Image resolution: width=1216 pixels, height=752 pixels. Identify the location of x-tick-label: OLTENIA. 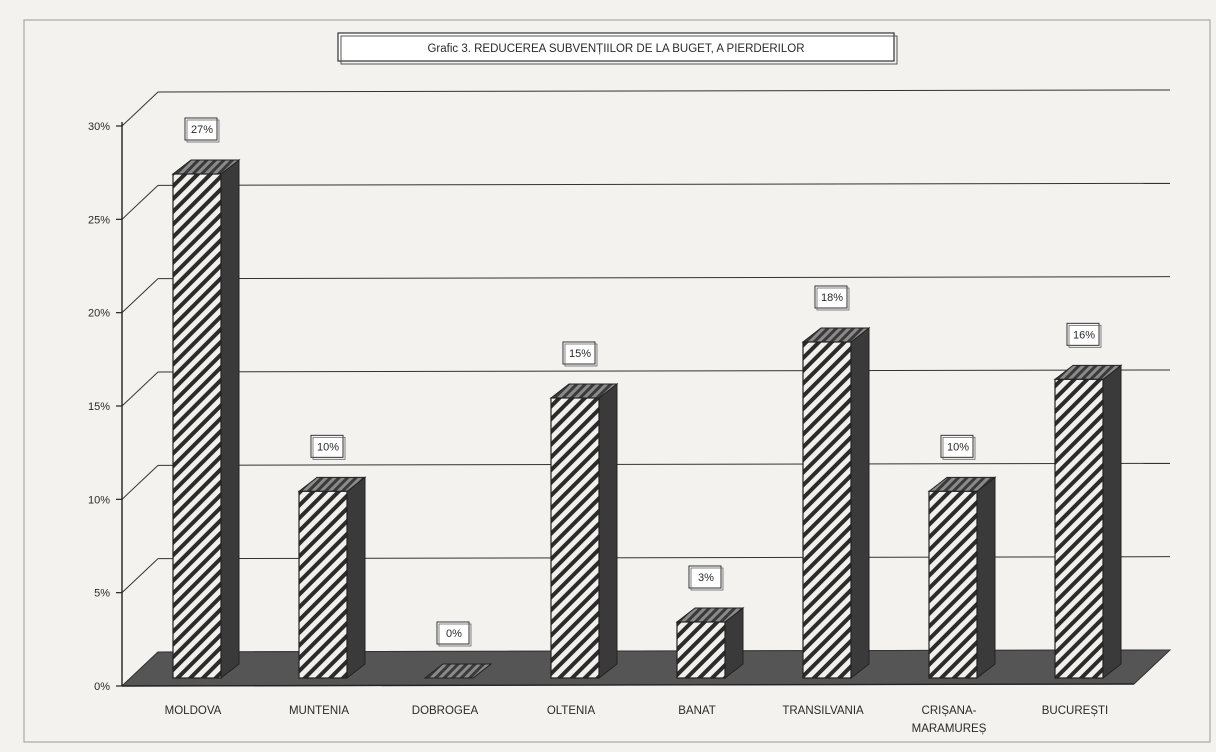
(571, 711).